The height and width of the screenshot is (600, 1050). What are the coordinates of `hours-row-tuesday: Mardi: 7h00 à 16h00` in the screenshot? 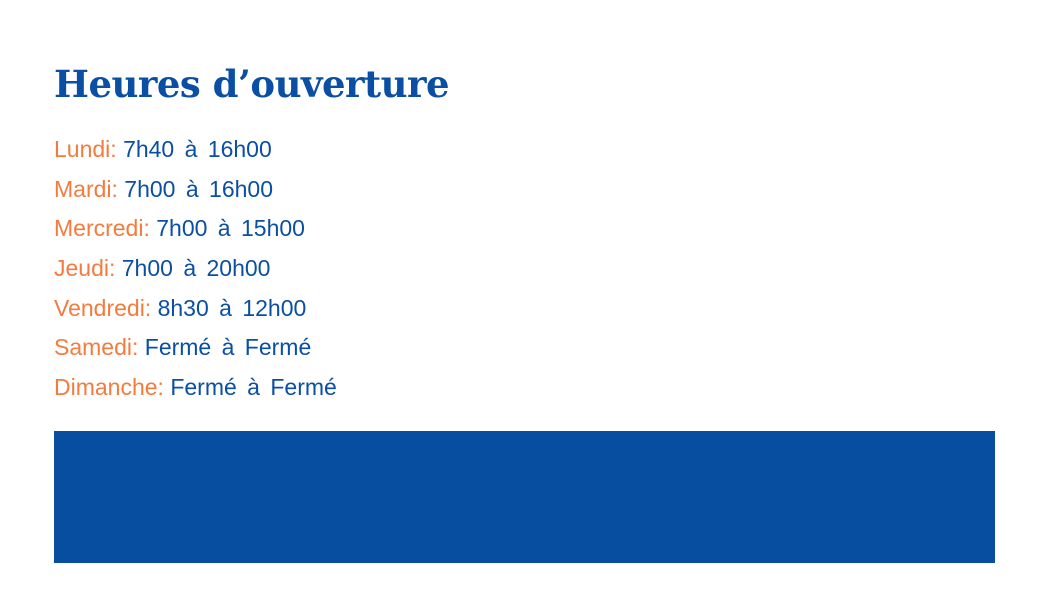 It's located at (195, 193).